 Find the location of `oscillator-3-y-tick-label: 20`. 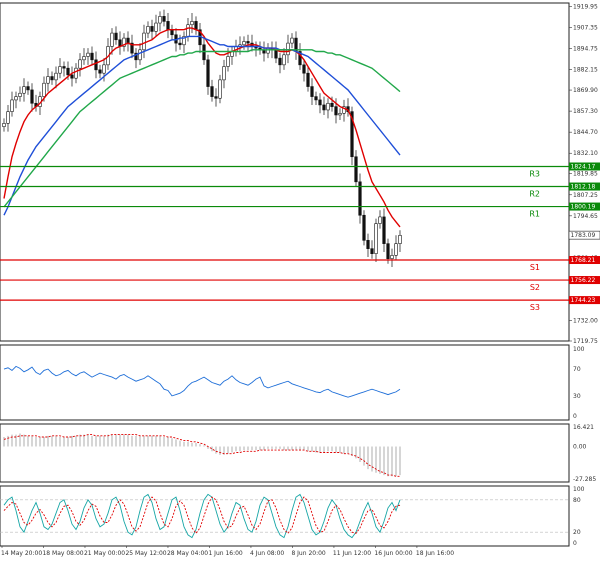

oscillator-3-y-tick-label: 20 is located at coordinates (577, 532).